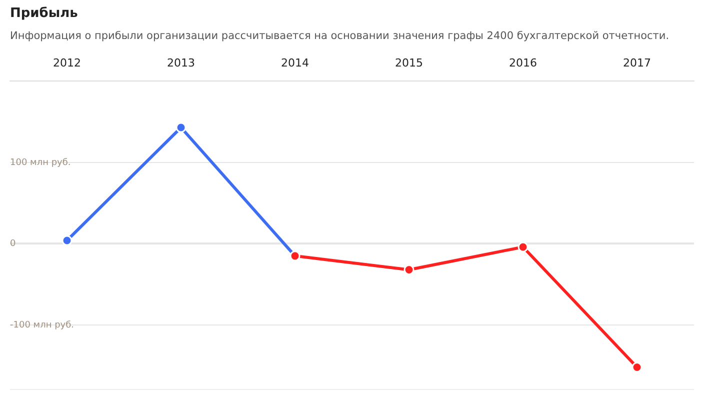 The image size is (704, 396). I want to click on x-tick-label: 2013, so click(181, 63).